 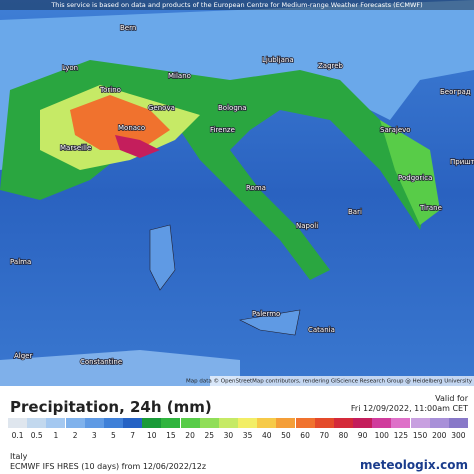 I want to click on city-label: Napoli, so click(x=307, y=226).